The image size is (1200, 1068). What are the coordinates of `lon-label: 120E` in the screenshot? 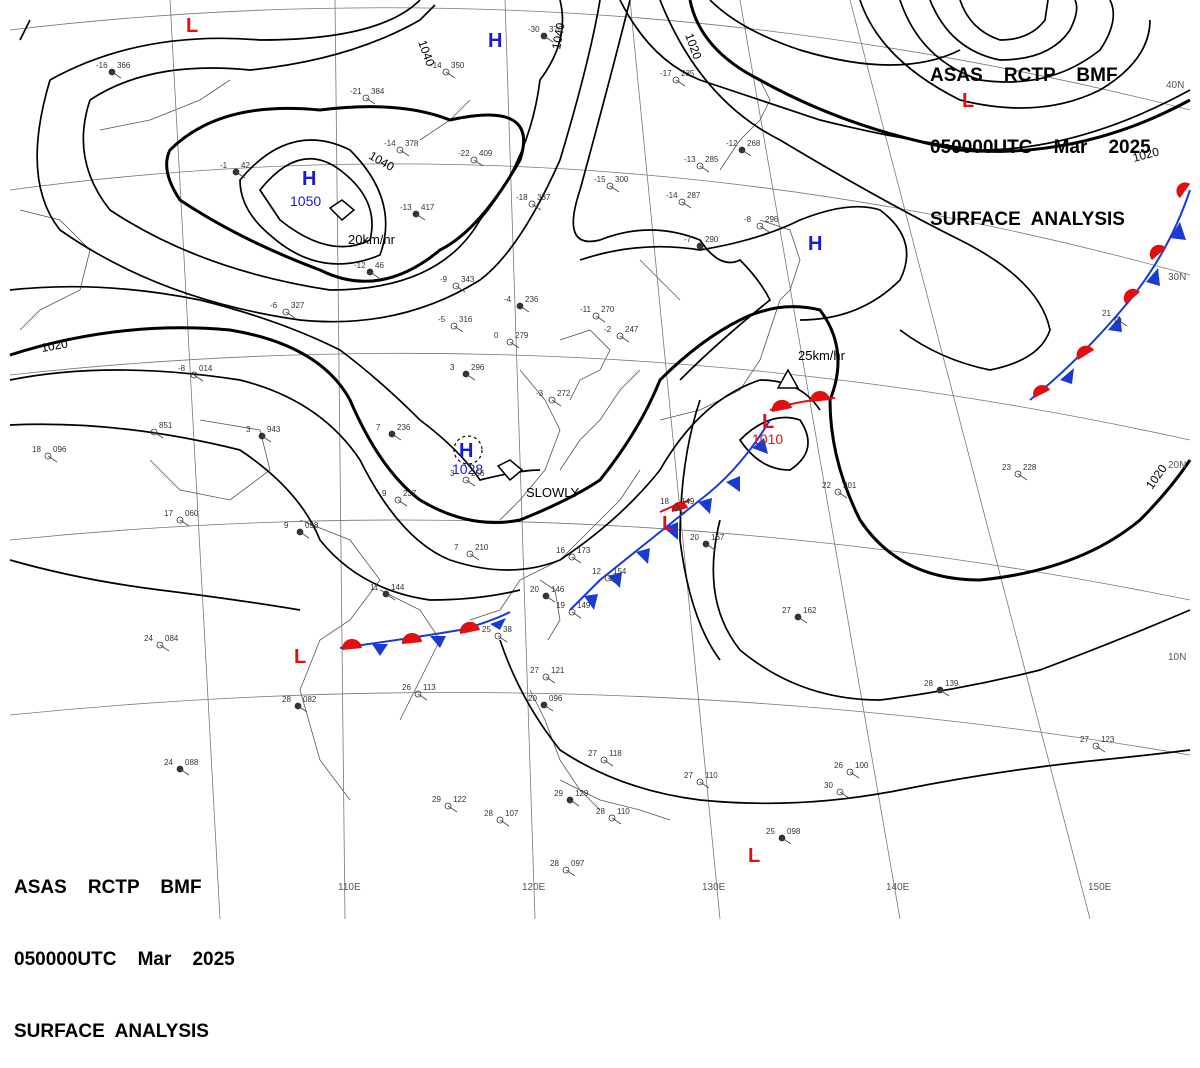 It's located at (534, 887).